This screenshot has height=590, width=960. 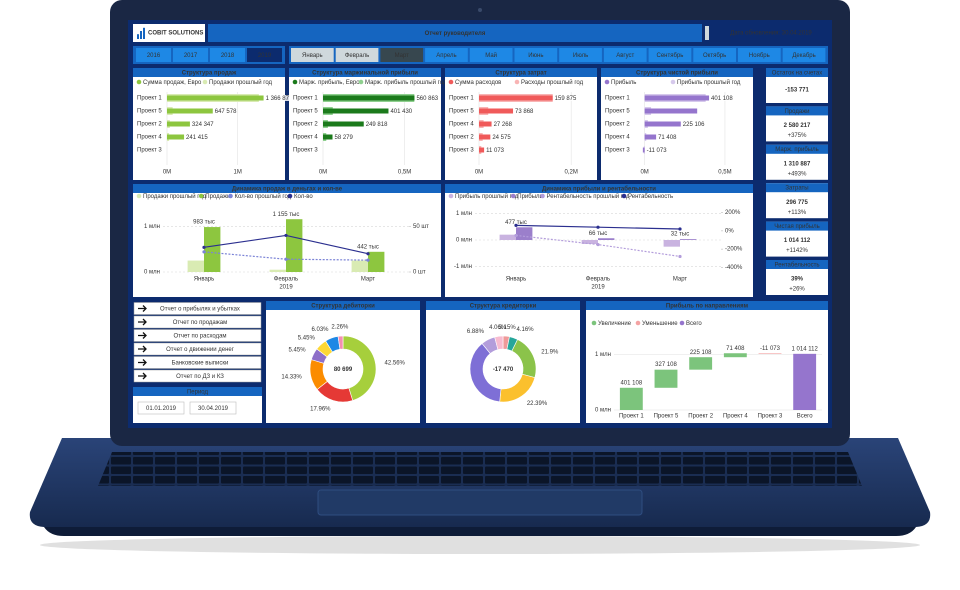 I want to click on kpi-value: 1 310 887, so click(x=797, y=164).